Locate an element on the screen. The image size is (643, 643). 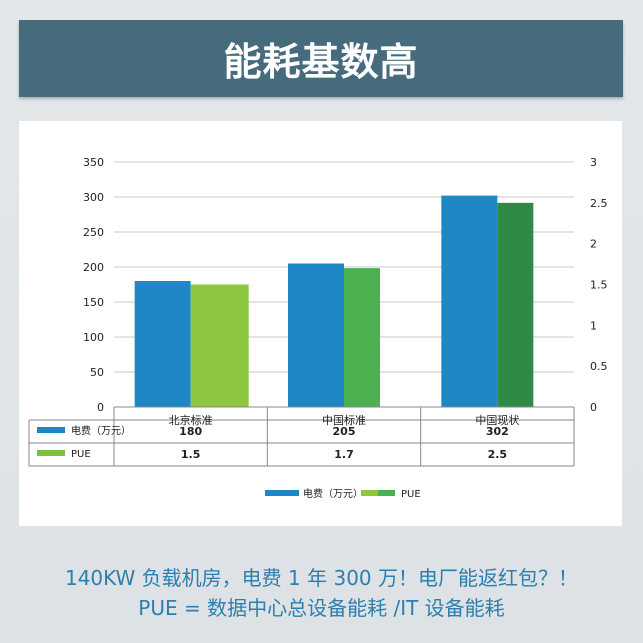
y-right-tick-label: 2 is located at coordinates (593, 244).